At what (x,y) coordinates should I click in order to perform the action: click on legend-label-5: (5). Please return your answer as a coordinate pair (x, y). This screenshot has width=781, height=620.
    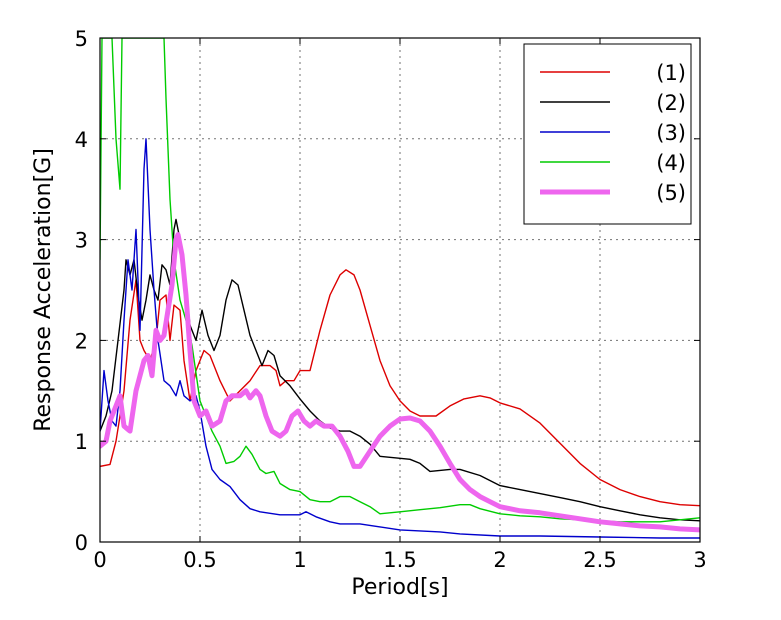
    Looking at the image, I should click on (671, 193).